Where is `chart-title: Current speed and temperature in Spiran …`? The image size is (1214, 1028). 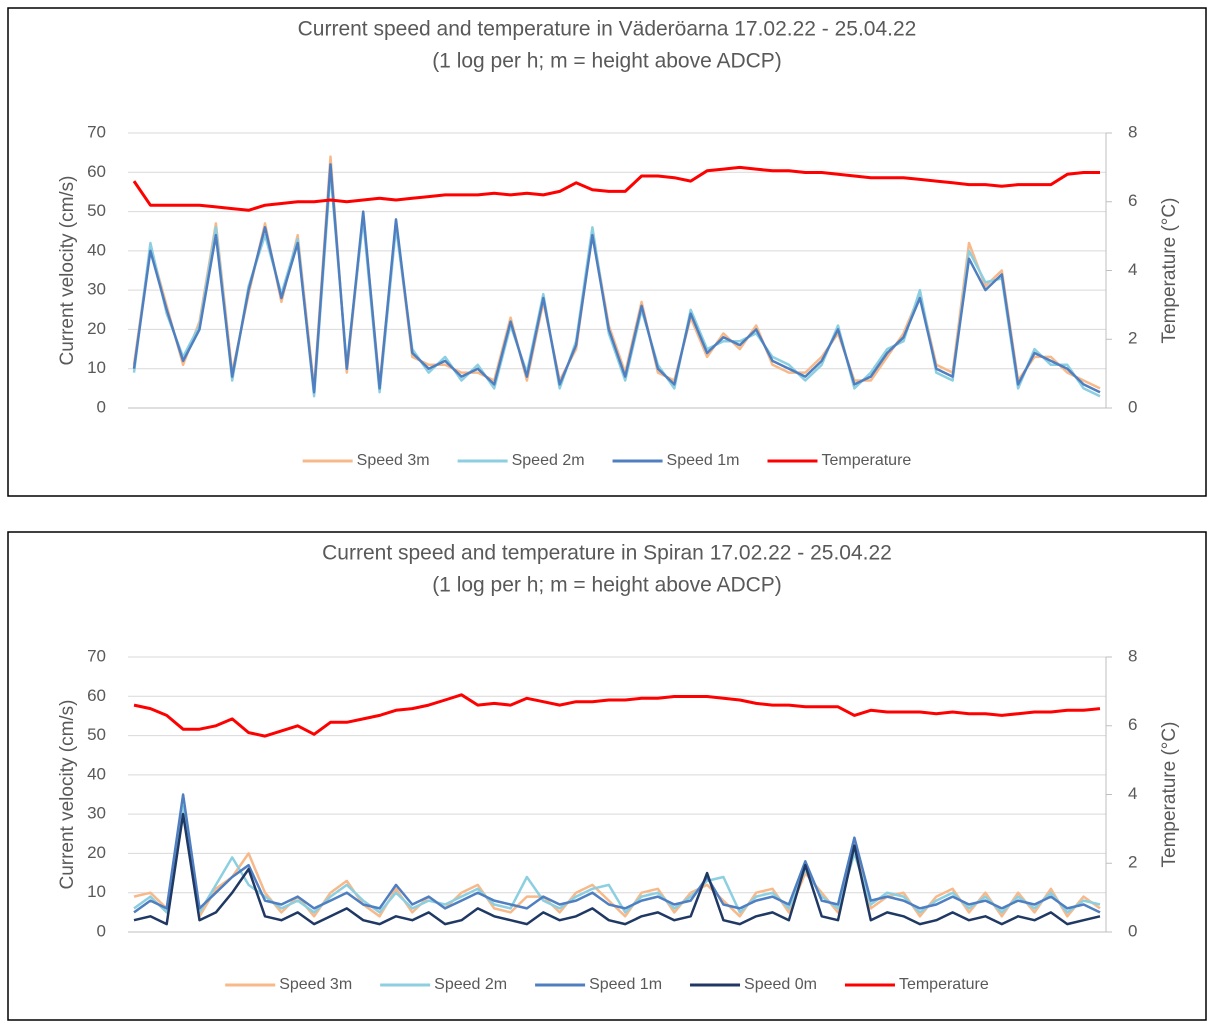 chart-title: Current speed and temperature in Spiran … is located at coordinates (607, 553).